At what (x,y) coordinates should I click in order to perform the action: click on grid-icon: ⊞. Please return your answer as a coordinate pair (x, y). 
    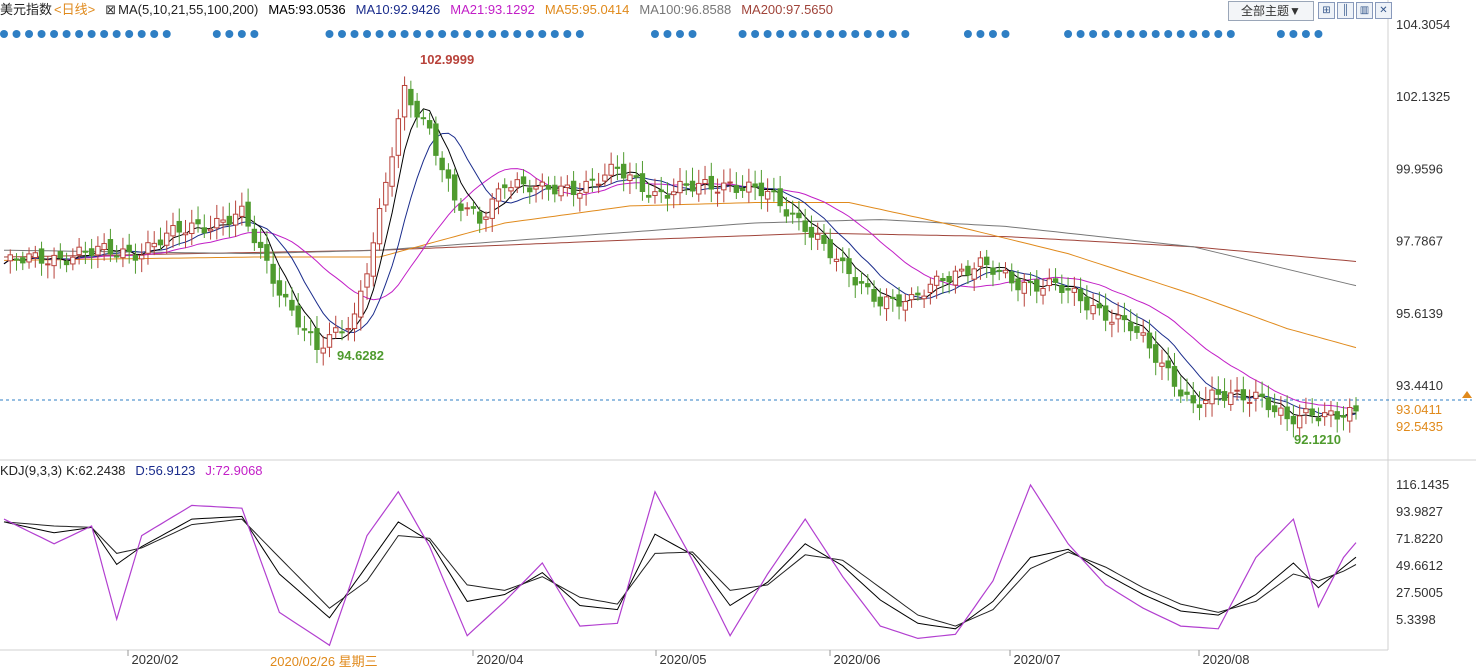
    Looking at the image, I should click on (1326, 10).